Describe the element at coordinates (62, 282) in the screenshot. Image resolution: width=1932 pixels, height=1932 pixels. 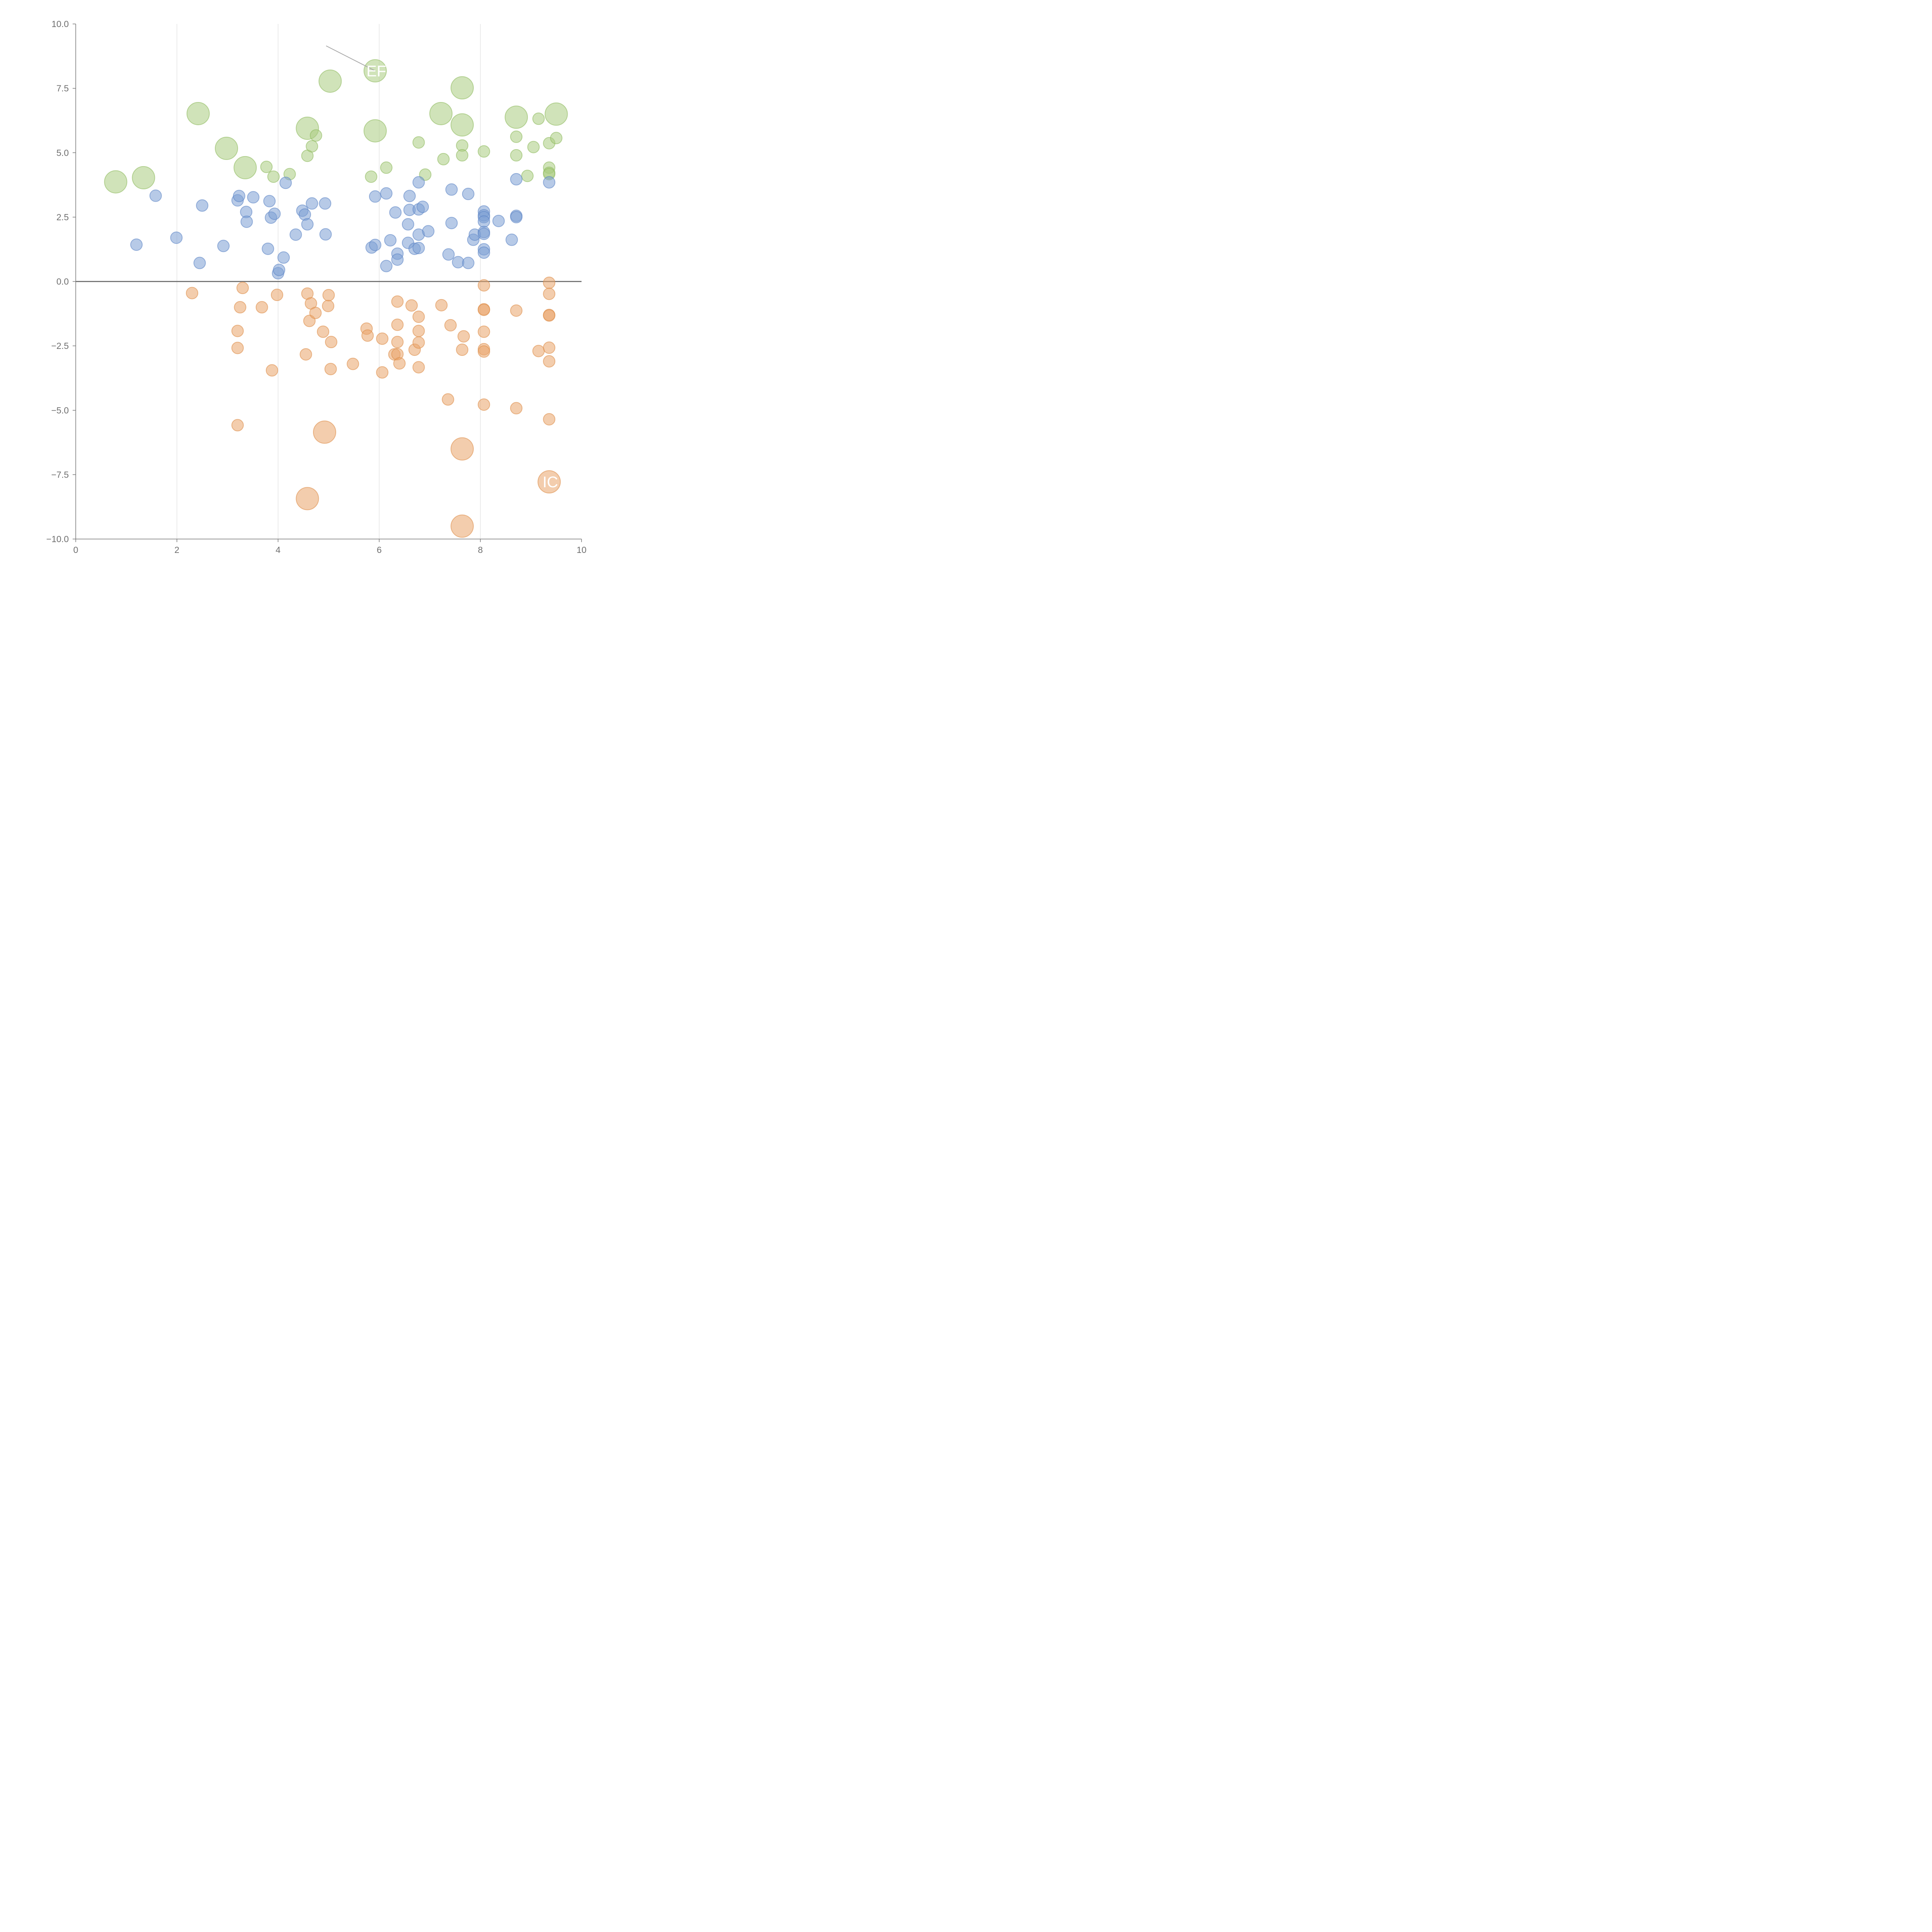
I see `y-tick-label: 0.0` at that location.